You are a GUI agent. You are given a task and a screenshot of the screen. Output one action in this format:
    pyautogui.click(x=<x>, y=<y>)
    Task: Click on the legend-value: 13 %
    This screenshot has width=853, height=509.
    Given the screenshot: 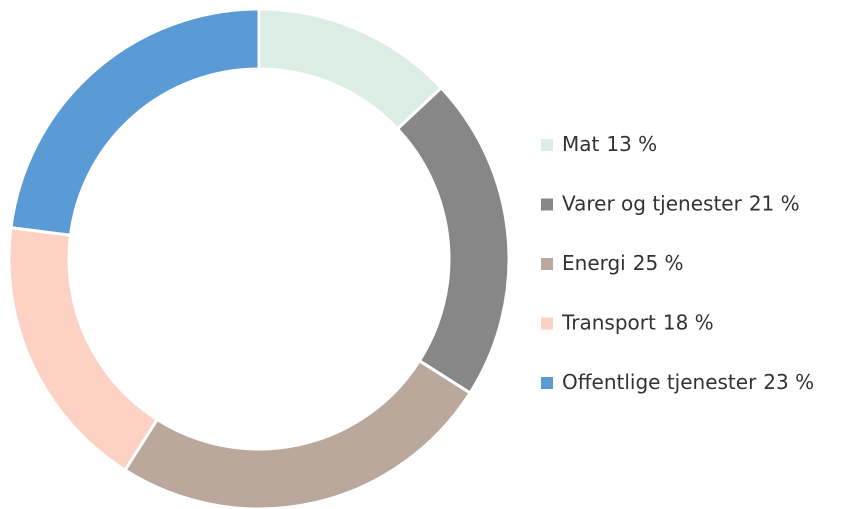 What is the action you would take?
    pyautogui.click(x=631, y=144)
    